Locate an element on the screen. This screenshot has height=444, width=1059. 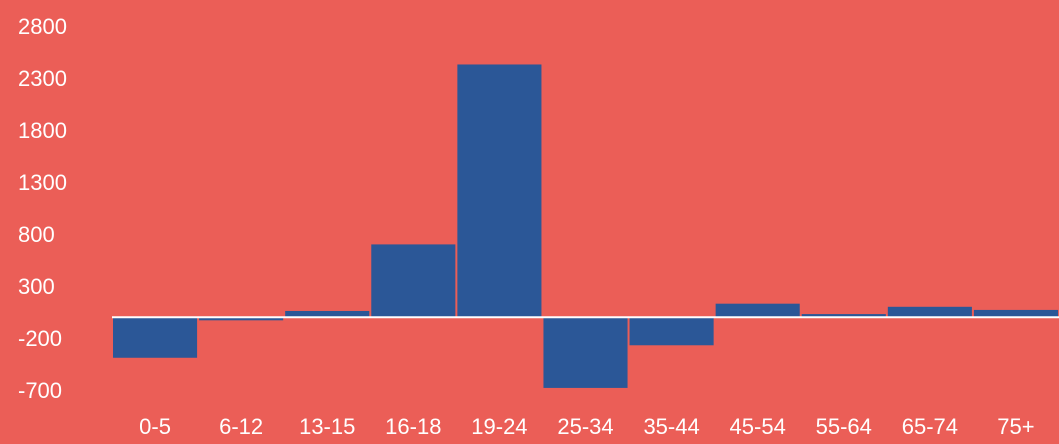
x-tick-label: 6-12 is located at coordinates (241, 426).